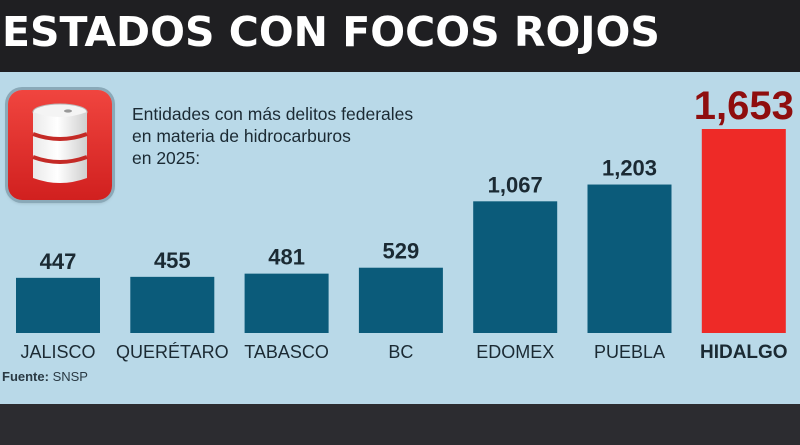 This screenshot has height=445, width=800. Describe the element at coordinates (515, 352) in the screenshot. I see `category-label-4: EDOMEX` at that location.